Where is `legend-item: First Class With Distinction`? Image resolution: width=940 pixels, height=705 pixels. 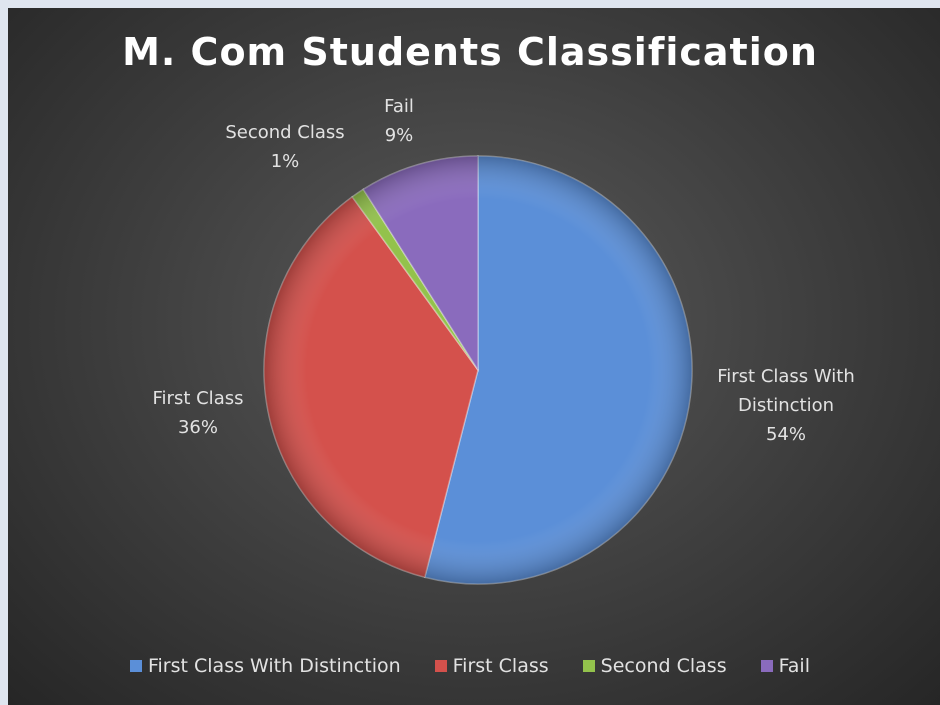
legend-item: First Class With Distinction is located at coordinates (265, 666).